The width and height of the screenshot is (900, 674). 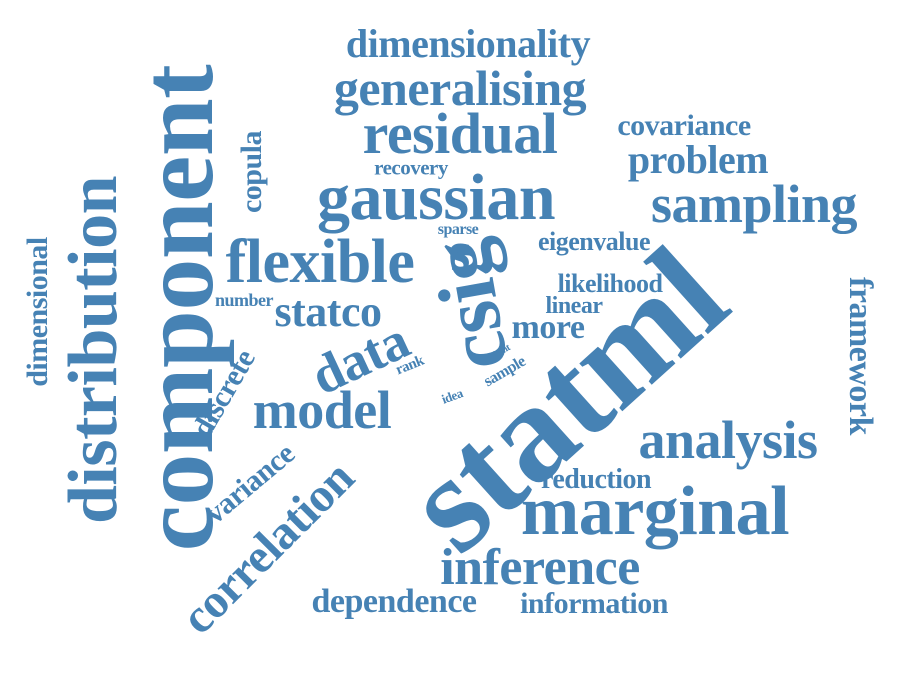 I want to click on word-information: information, so click(x=594, y=604).